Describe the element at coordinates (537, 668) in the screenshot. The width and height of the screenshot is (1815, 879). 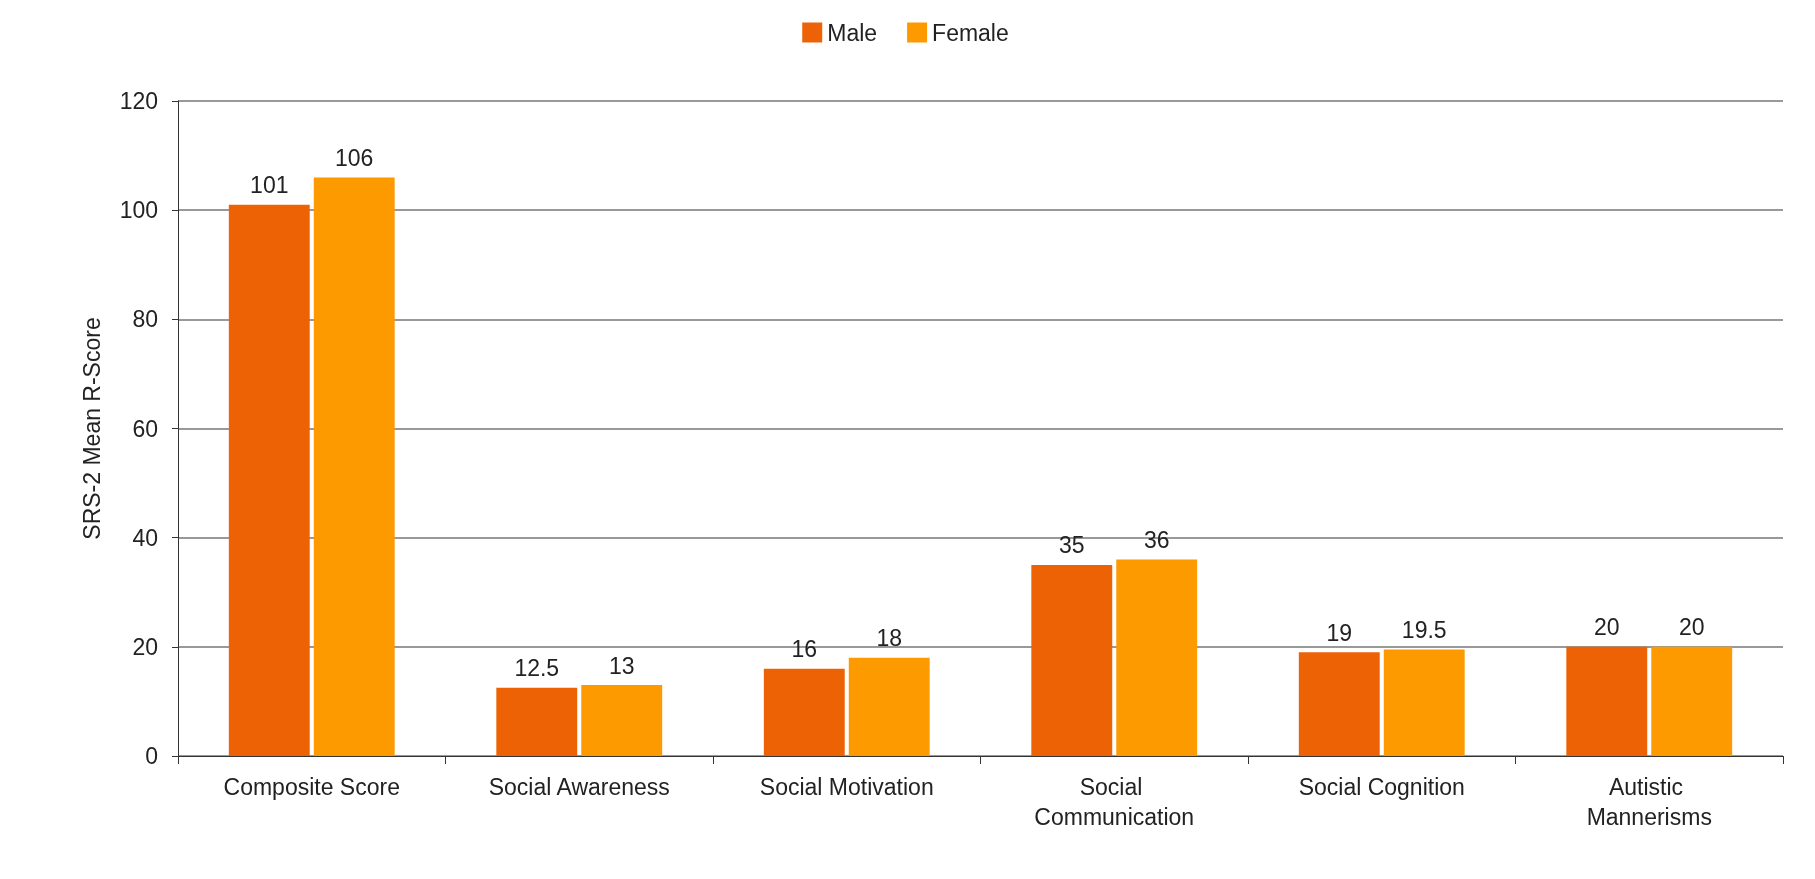
I see `data-label: 12.5` at that location.